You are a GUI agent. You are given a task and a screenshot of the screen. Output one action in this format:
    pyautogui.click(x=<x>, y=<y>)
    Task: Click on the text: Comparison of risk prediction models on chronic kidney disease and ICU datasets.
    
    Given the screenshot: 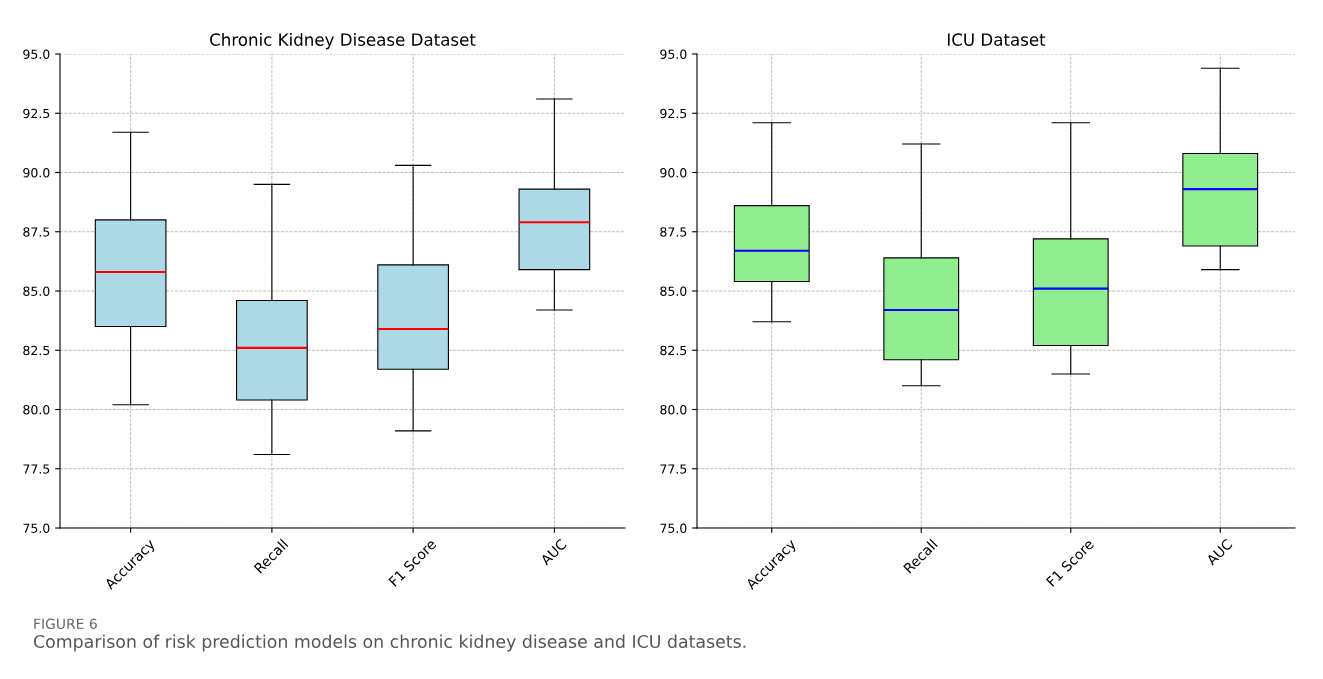 What is the action you would take?
    pyautogui.click(x=389, y=643)
    